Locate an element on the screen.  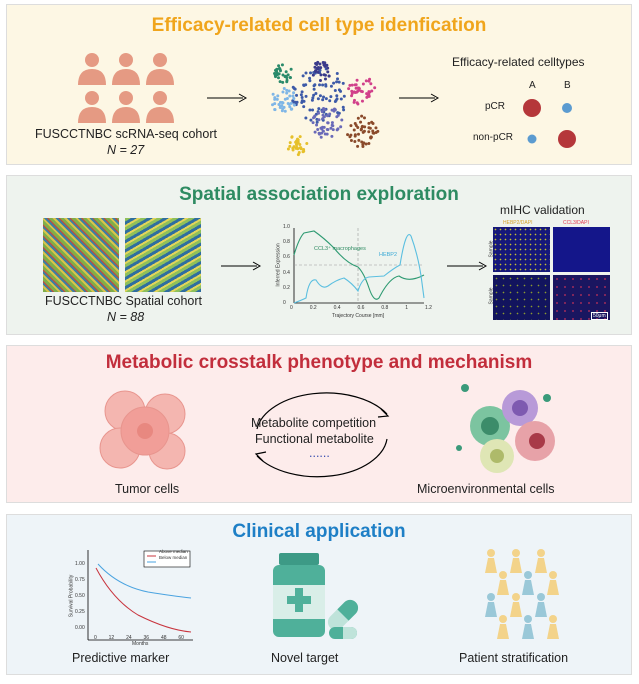
mihc-col2: CCL3/DAPI is located at coordinates (576, 223).